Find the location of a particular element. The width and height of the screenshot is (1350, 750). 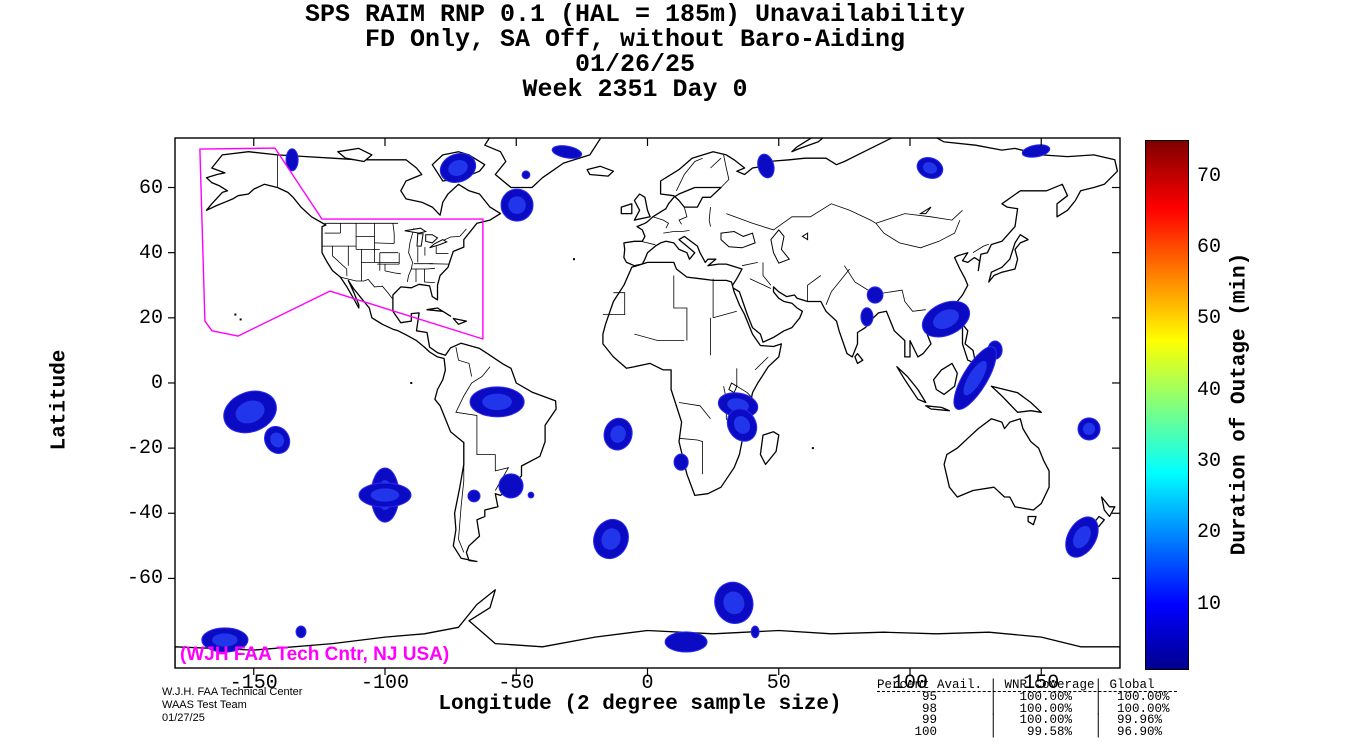

y-tick-label: -40 is located at coordinates (144, 514).